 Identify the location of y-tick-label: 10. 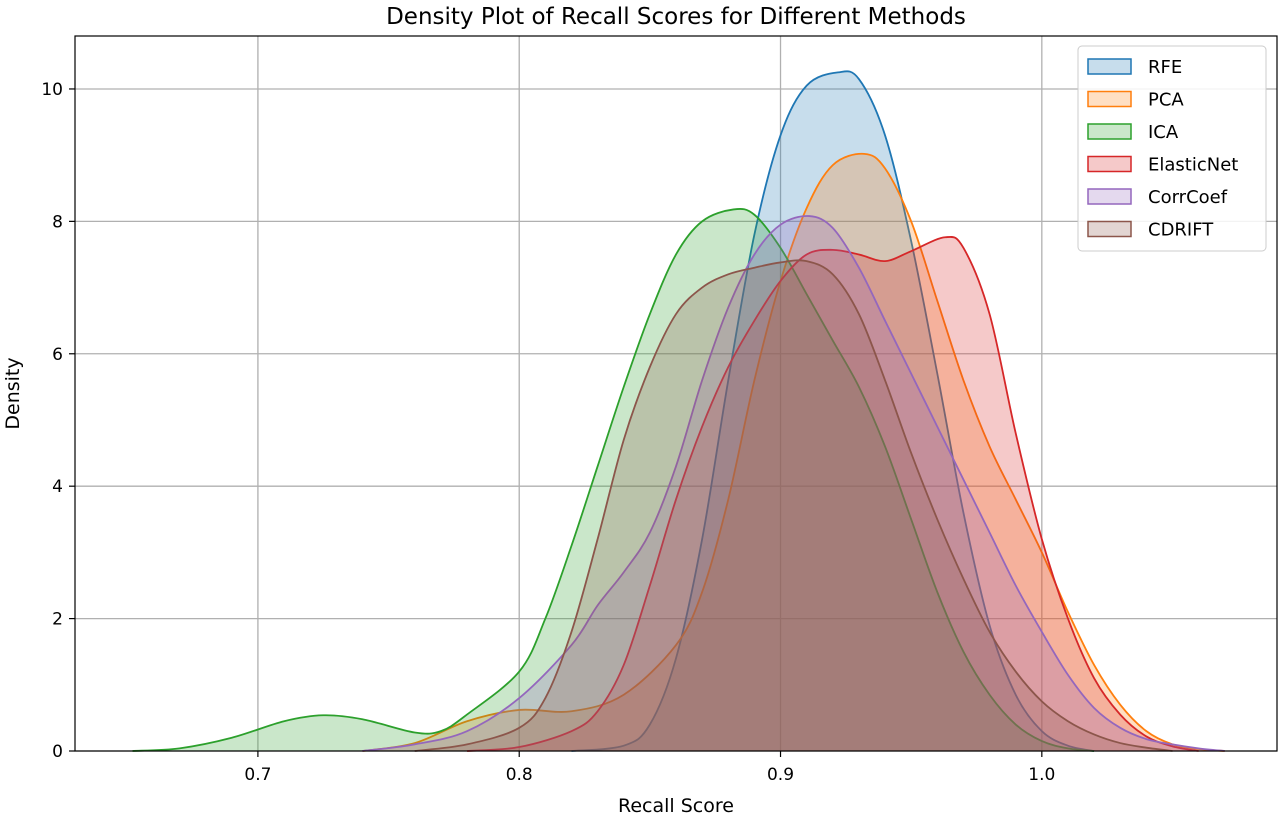
(52, 90).